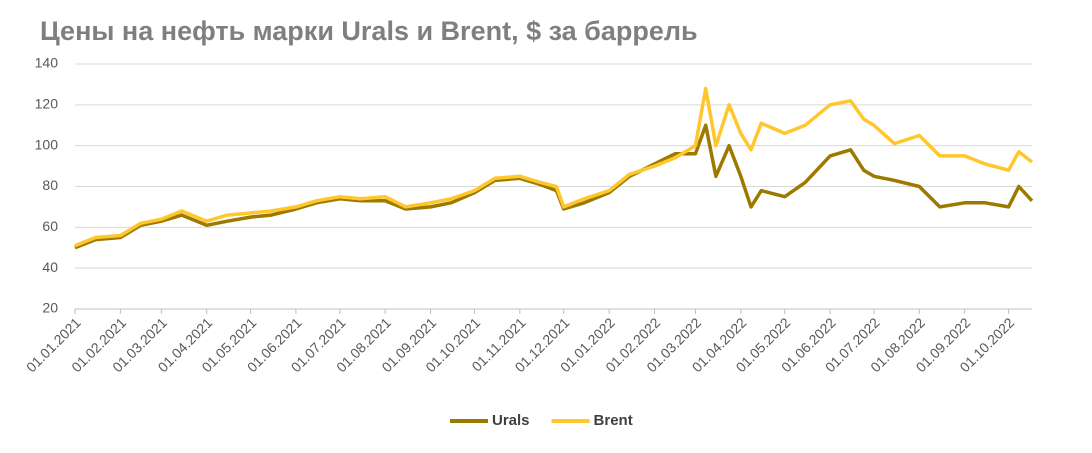  What do you see at coordinates (50, 226) in the screenshot?
I see `y-tick-label: 60` at bounding box center [50, 226].